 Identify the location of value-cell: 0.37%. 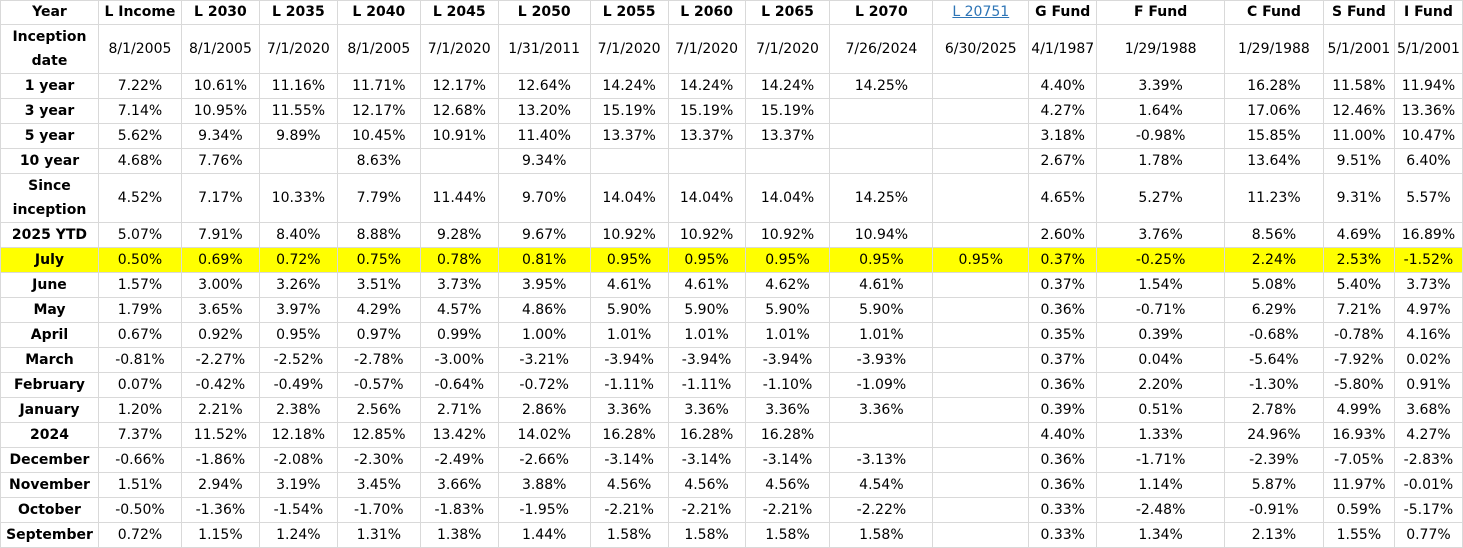
(1063, 260).